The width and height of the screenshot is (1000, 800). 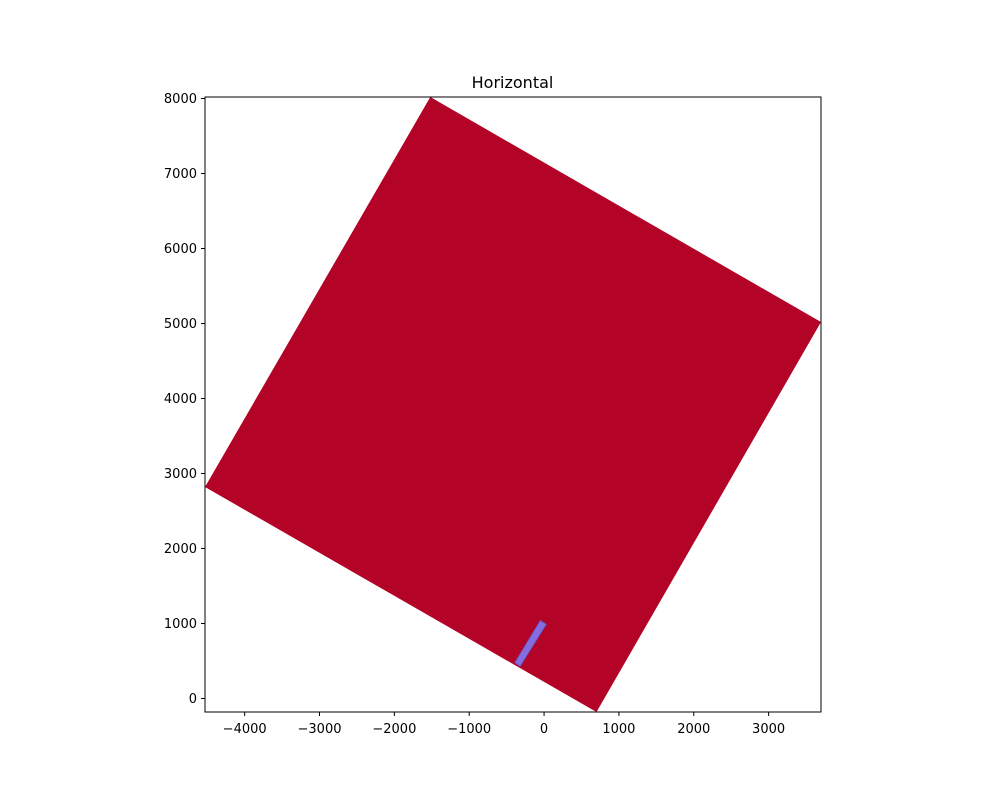 I want to click on y-tick-label: 4000, so click(x=180, y=399).